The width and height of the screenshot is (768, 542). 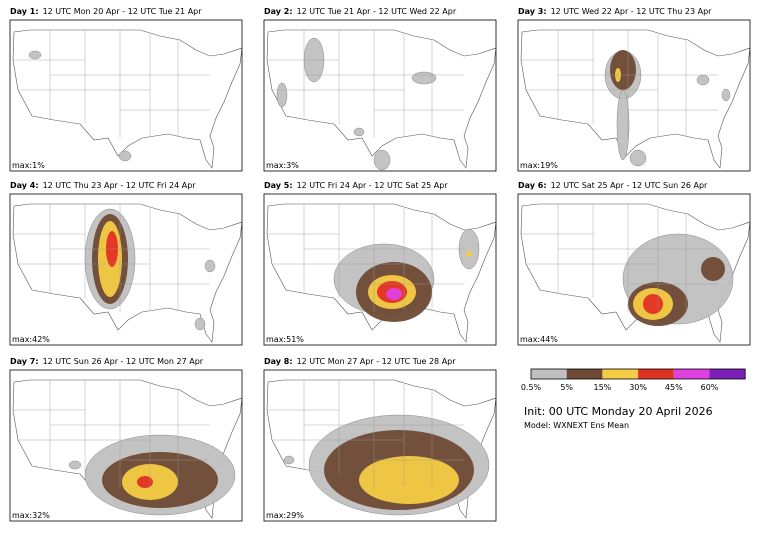 I want to click on panel-day: Day 6:, so click(x=532, y=185).